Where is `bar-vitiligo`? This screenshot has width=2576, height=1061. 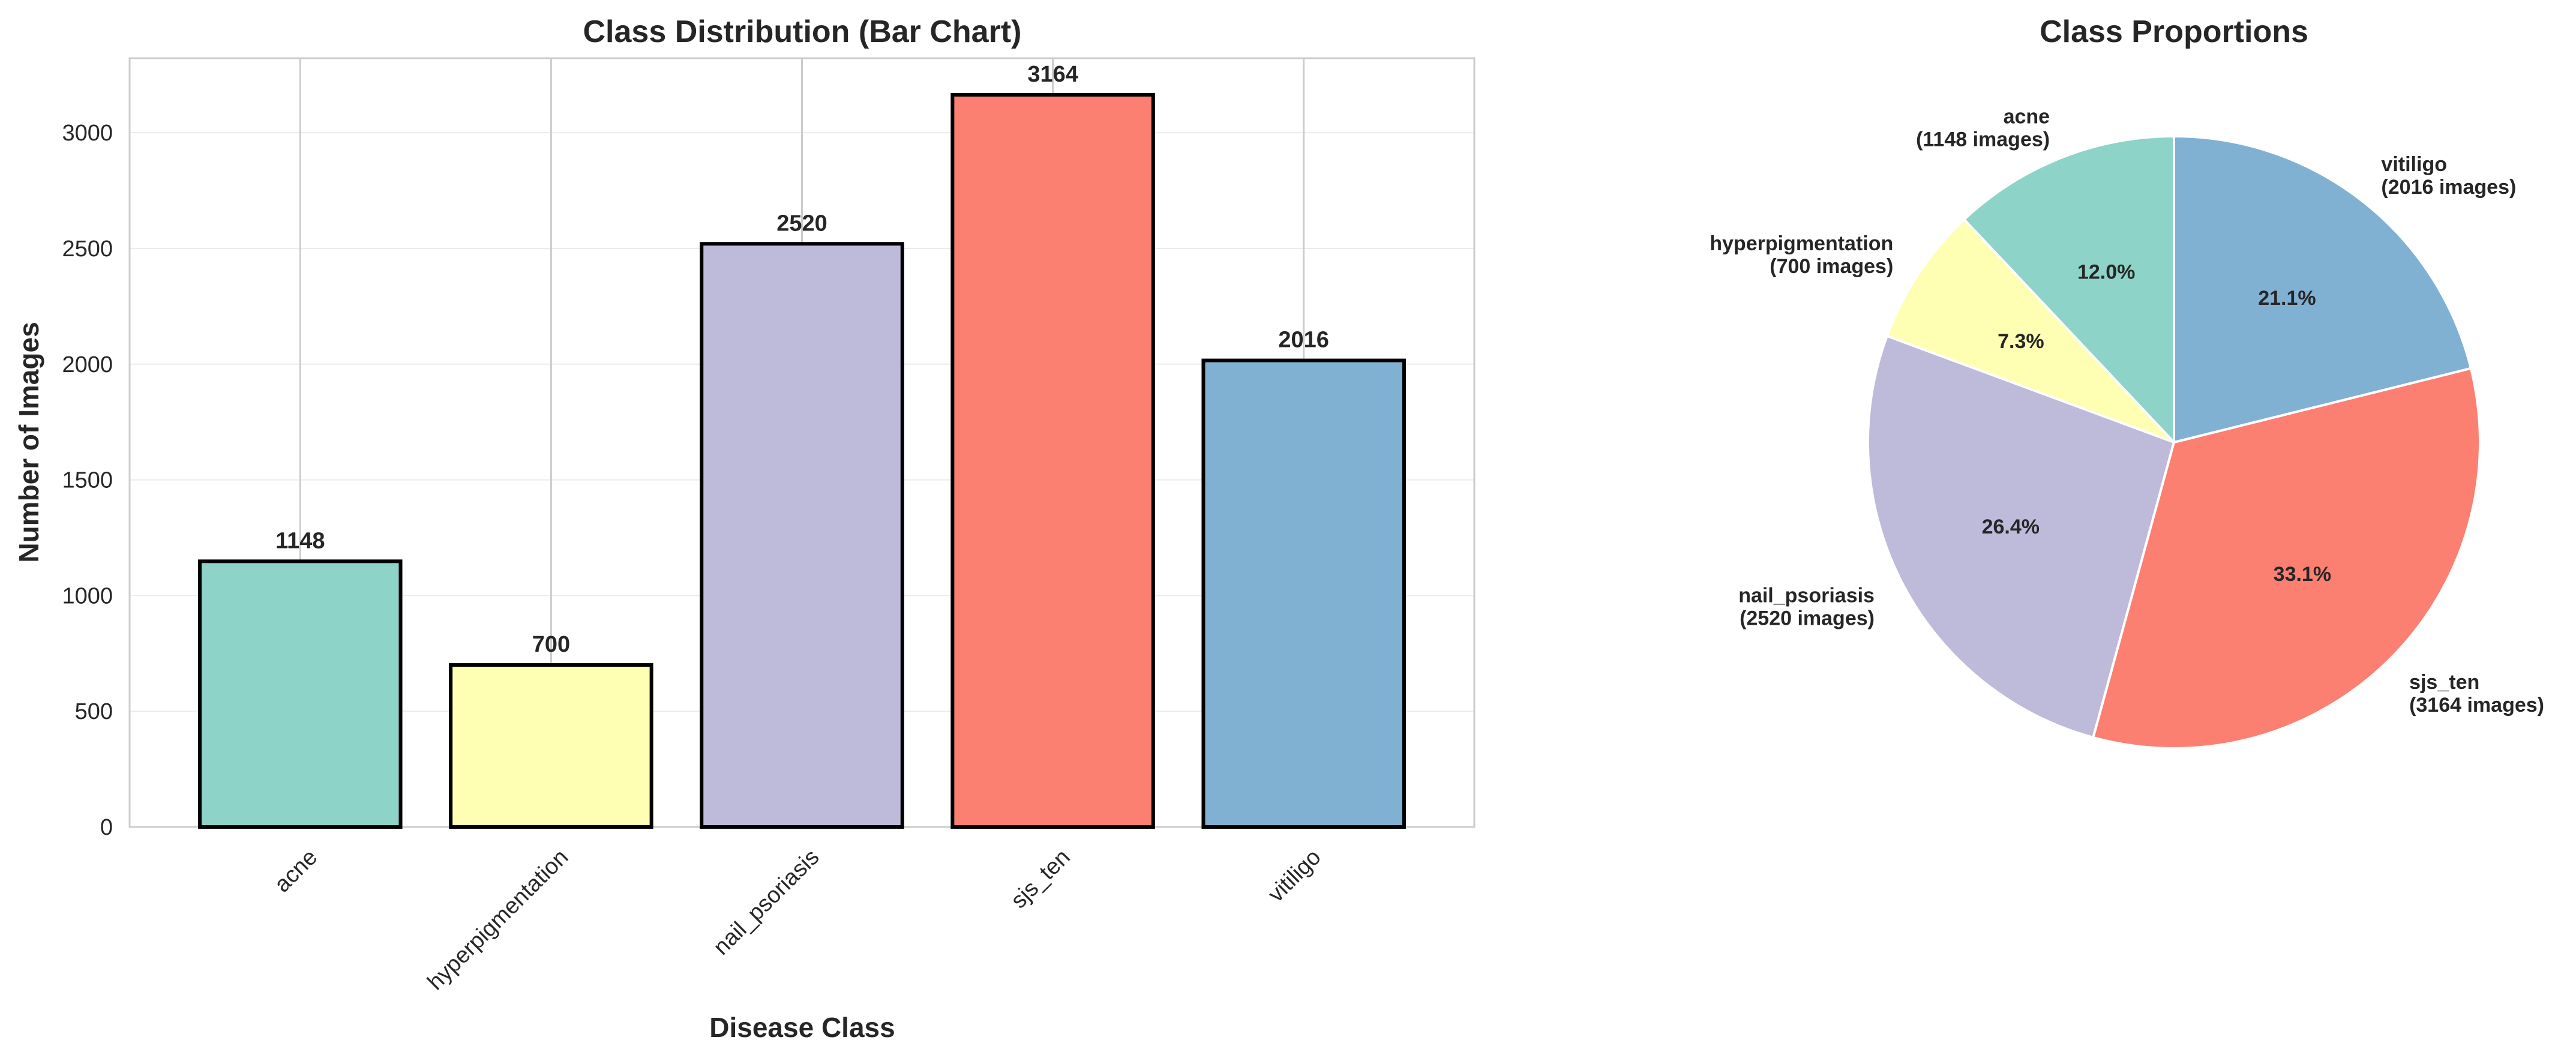 bar-vitiligo is located at coordinates (1303, 593).